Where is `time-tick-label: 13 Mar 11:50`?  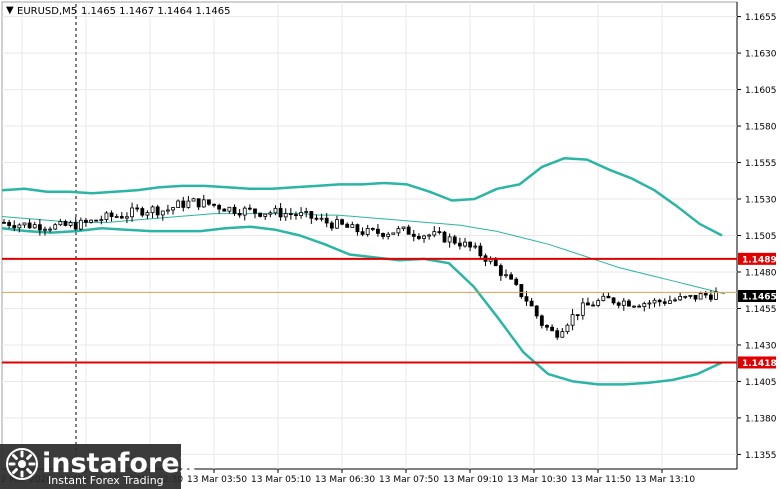 time-tick-label: 13 Mar 11:50 is located at coordinates (601, 480).